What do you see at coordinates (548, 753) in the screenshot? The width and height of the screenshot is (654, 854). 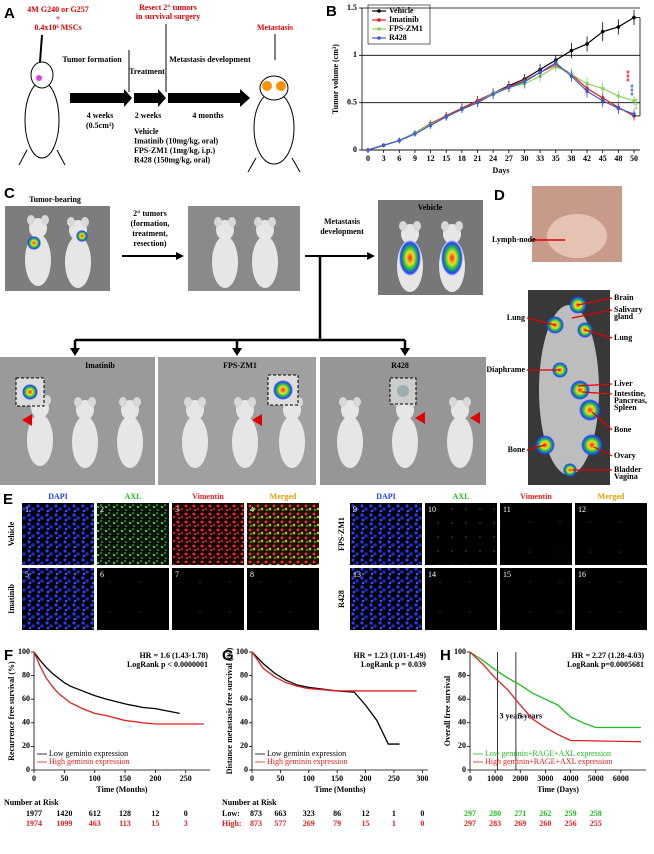 I see `legend-label: Low geminin+RAGE+AXL expression` at bounding box center [548, 753].